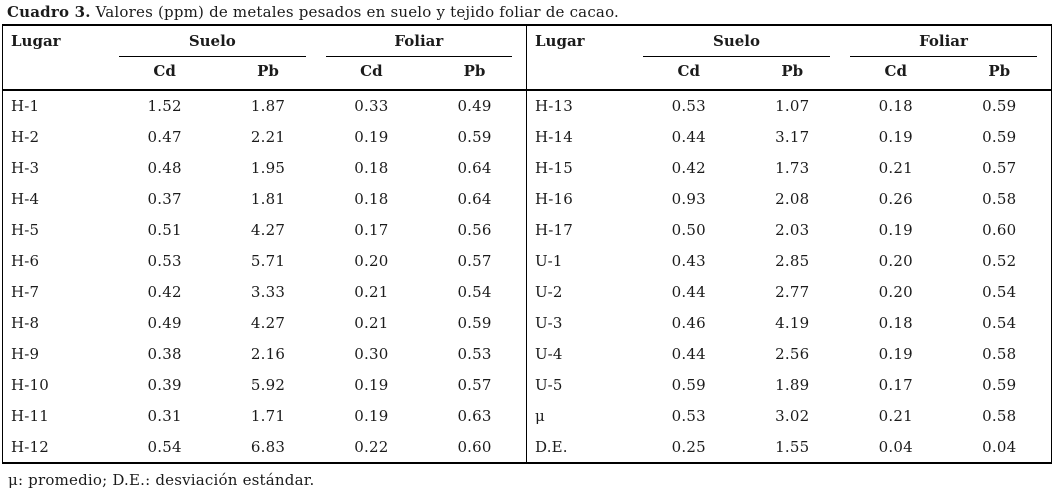 The width and height of the screenshot is (1054, 492). Describe the element at coordinates (49, 12) in the screenshot. I see `table-caption-label: Cuadro 3.` at that location.